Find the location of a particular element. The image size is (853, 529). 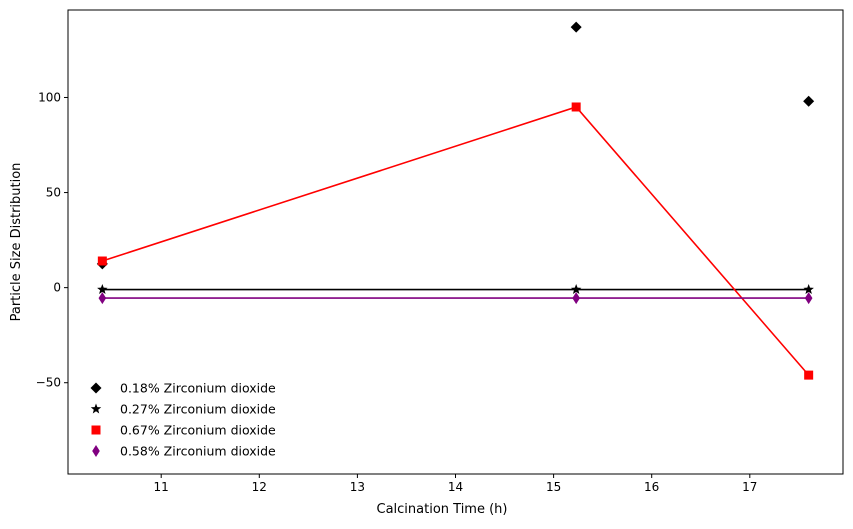

y-tick-label: −50 is located at coordinates (48, 383).